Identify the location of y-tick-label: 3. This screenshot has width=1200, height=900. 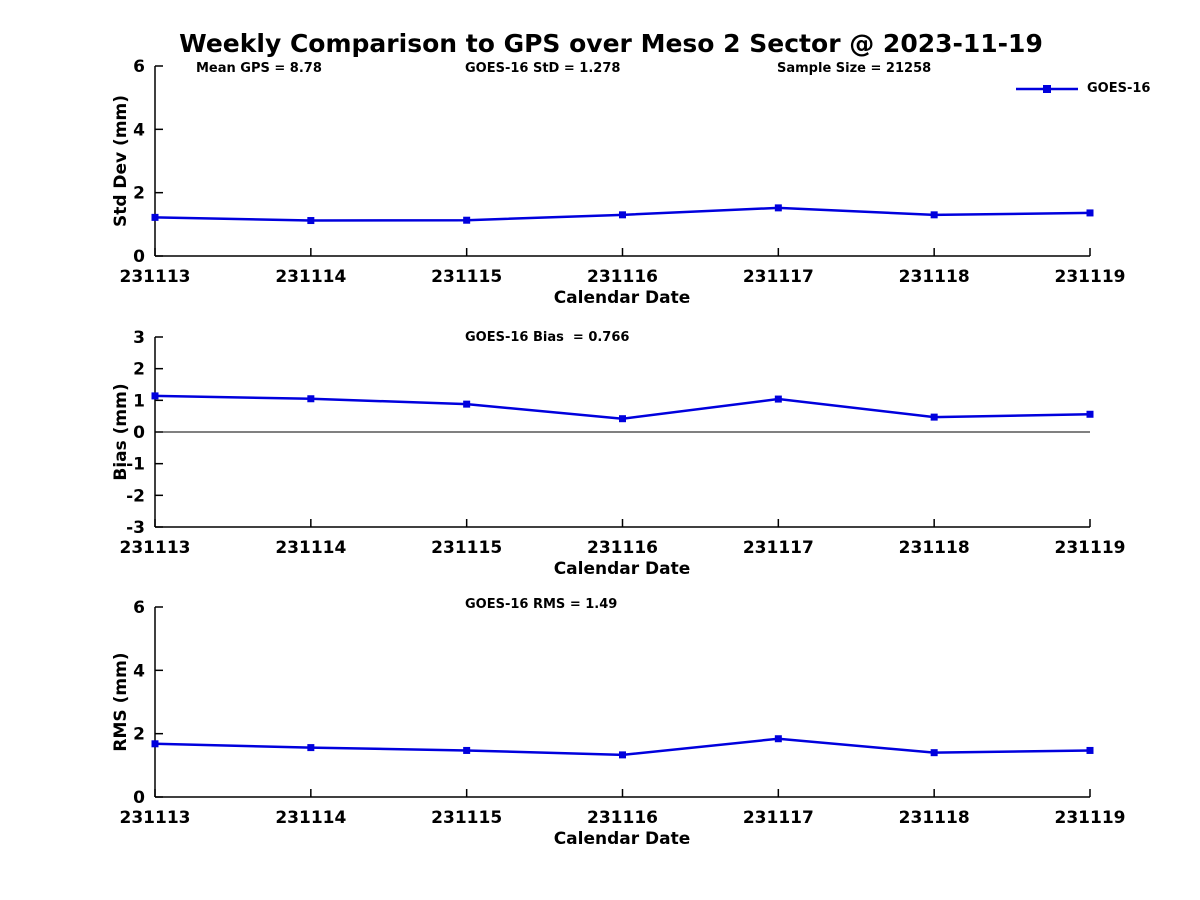
(139, 338).